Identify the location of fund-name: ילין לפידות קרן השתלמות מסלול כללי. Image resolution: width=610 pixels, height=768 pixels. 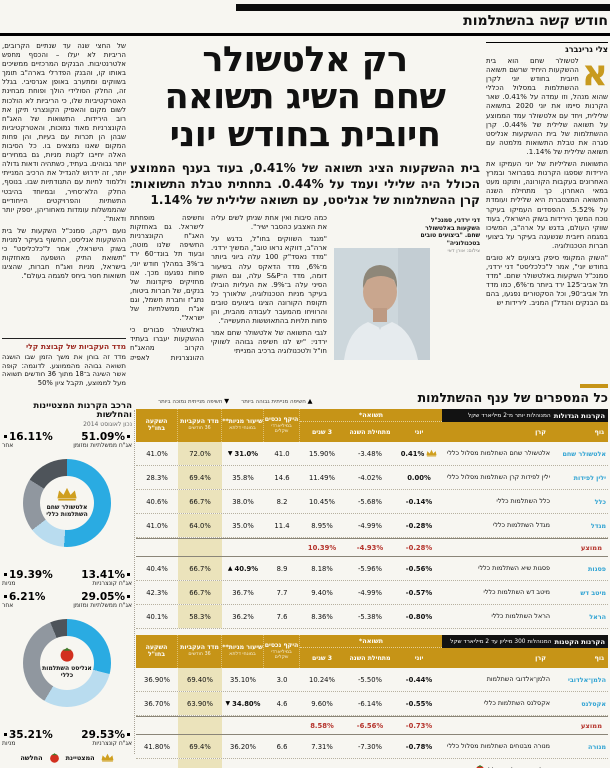
(498, 476).